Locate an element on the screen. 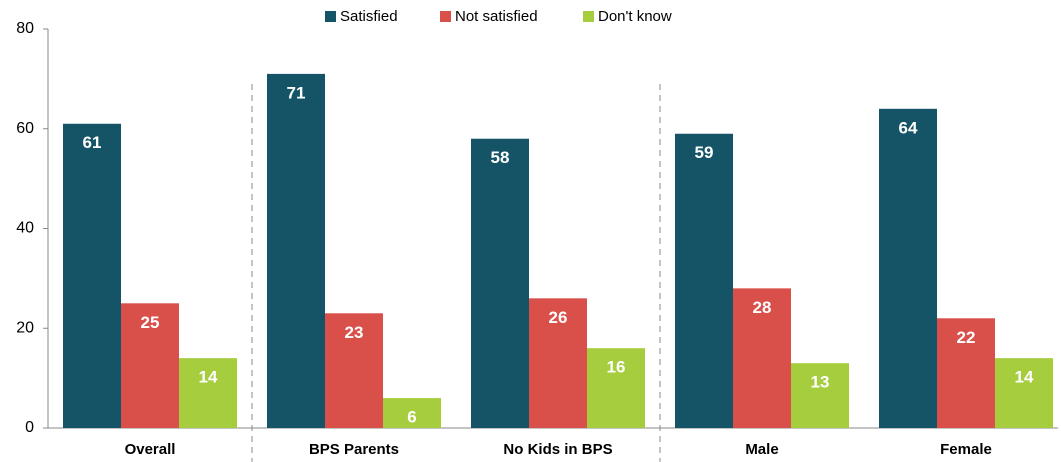  value-label: 25 is located at coordinates (150, 322).